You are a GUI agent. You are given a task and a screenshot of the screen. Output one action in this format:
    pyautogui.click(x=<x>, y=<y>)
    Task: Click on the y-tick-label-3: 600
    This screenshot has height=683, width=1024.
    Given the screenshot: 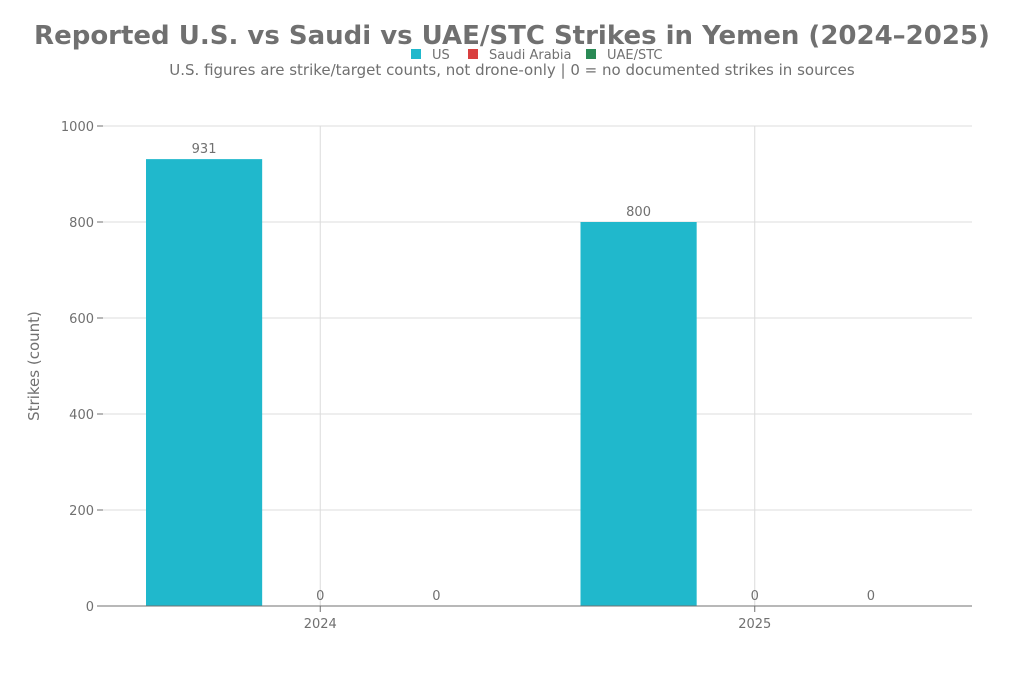 What is the action you would take?
    pyautogui.click(x=81, y=319)
    